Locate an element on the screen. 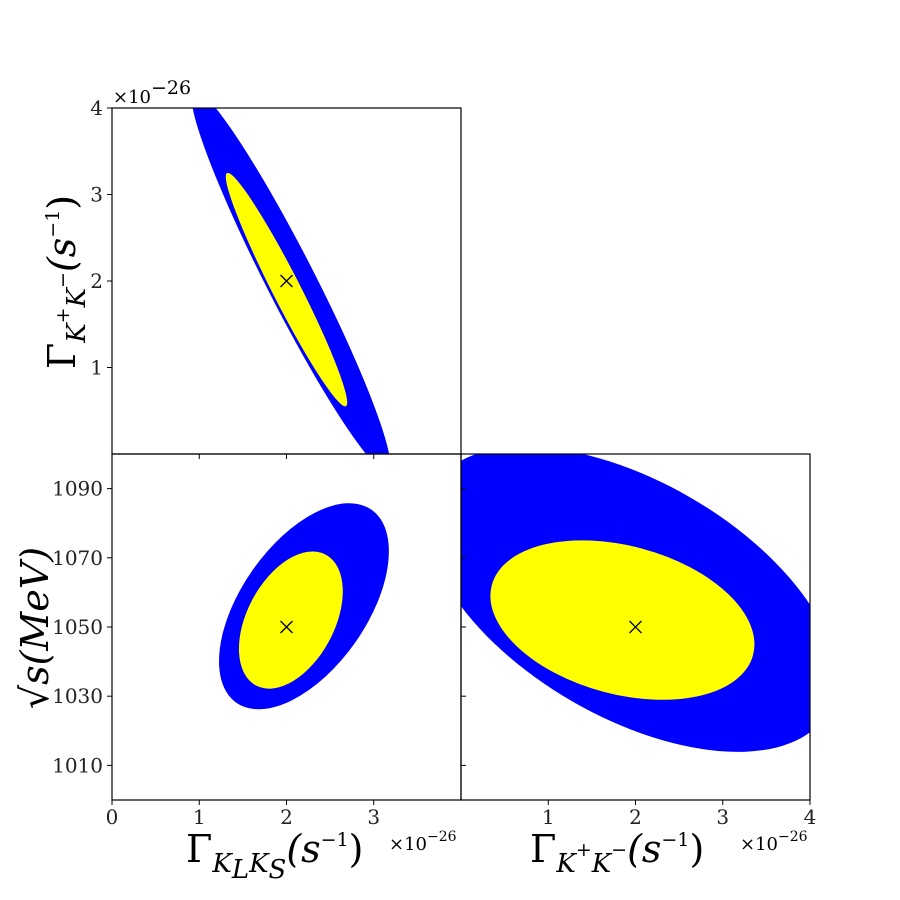 This screenshot has height=900, width=900. bottom-left-inner-region is located at coordinates (290, 620).